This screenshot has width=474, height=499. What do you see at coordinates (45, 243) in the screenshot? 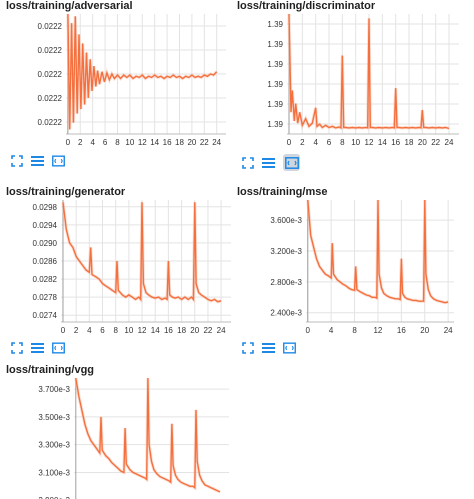
I see `y-tick-label: 0.0290` at bounding box center [45, 243].